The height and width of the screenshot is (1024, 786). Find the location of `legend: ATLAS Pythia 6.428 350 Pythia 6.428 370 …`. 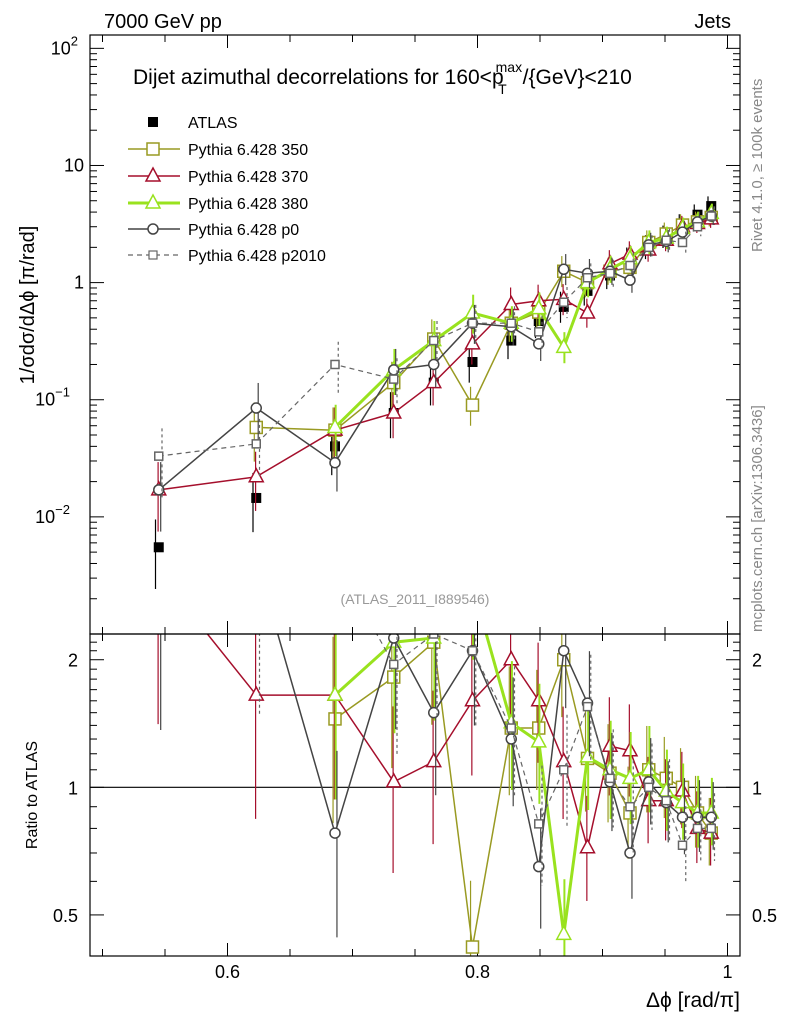

legend: ATLAS Pythia 6.428 350 Pythia 6.428 370 … is located at coordinates (227, 190).